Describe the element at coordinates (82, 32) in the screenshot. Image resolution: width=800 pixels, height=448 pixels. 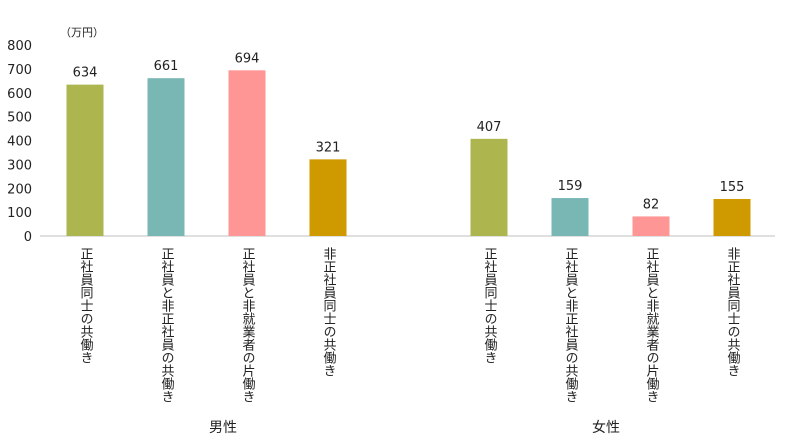
I see `unit-label: （万円）` at that location.